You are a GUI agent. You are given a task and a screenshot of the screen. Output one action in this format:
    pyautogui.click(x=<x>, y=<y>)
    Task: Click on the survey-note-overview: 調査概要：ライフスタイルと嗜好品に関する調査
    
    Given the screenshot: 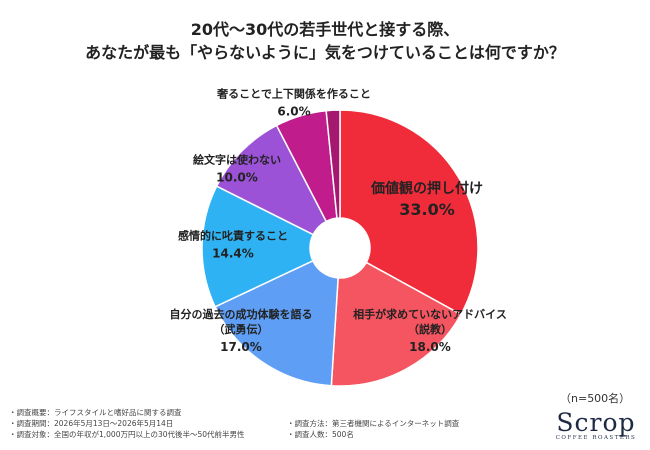 What is the action you would take?
    pyautogui.click(x=127, y=412)
    